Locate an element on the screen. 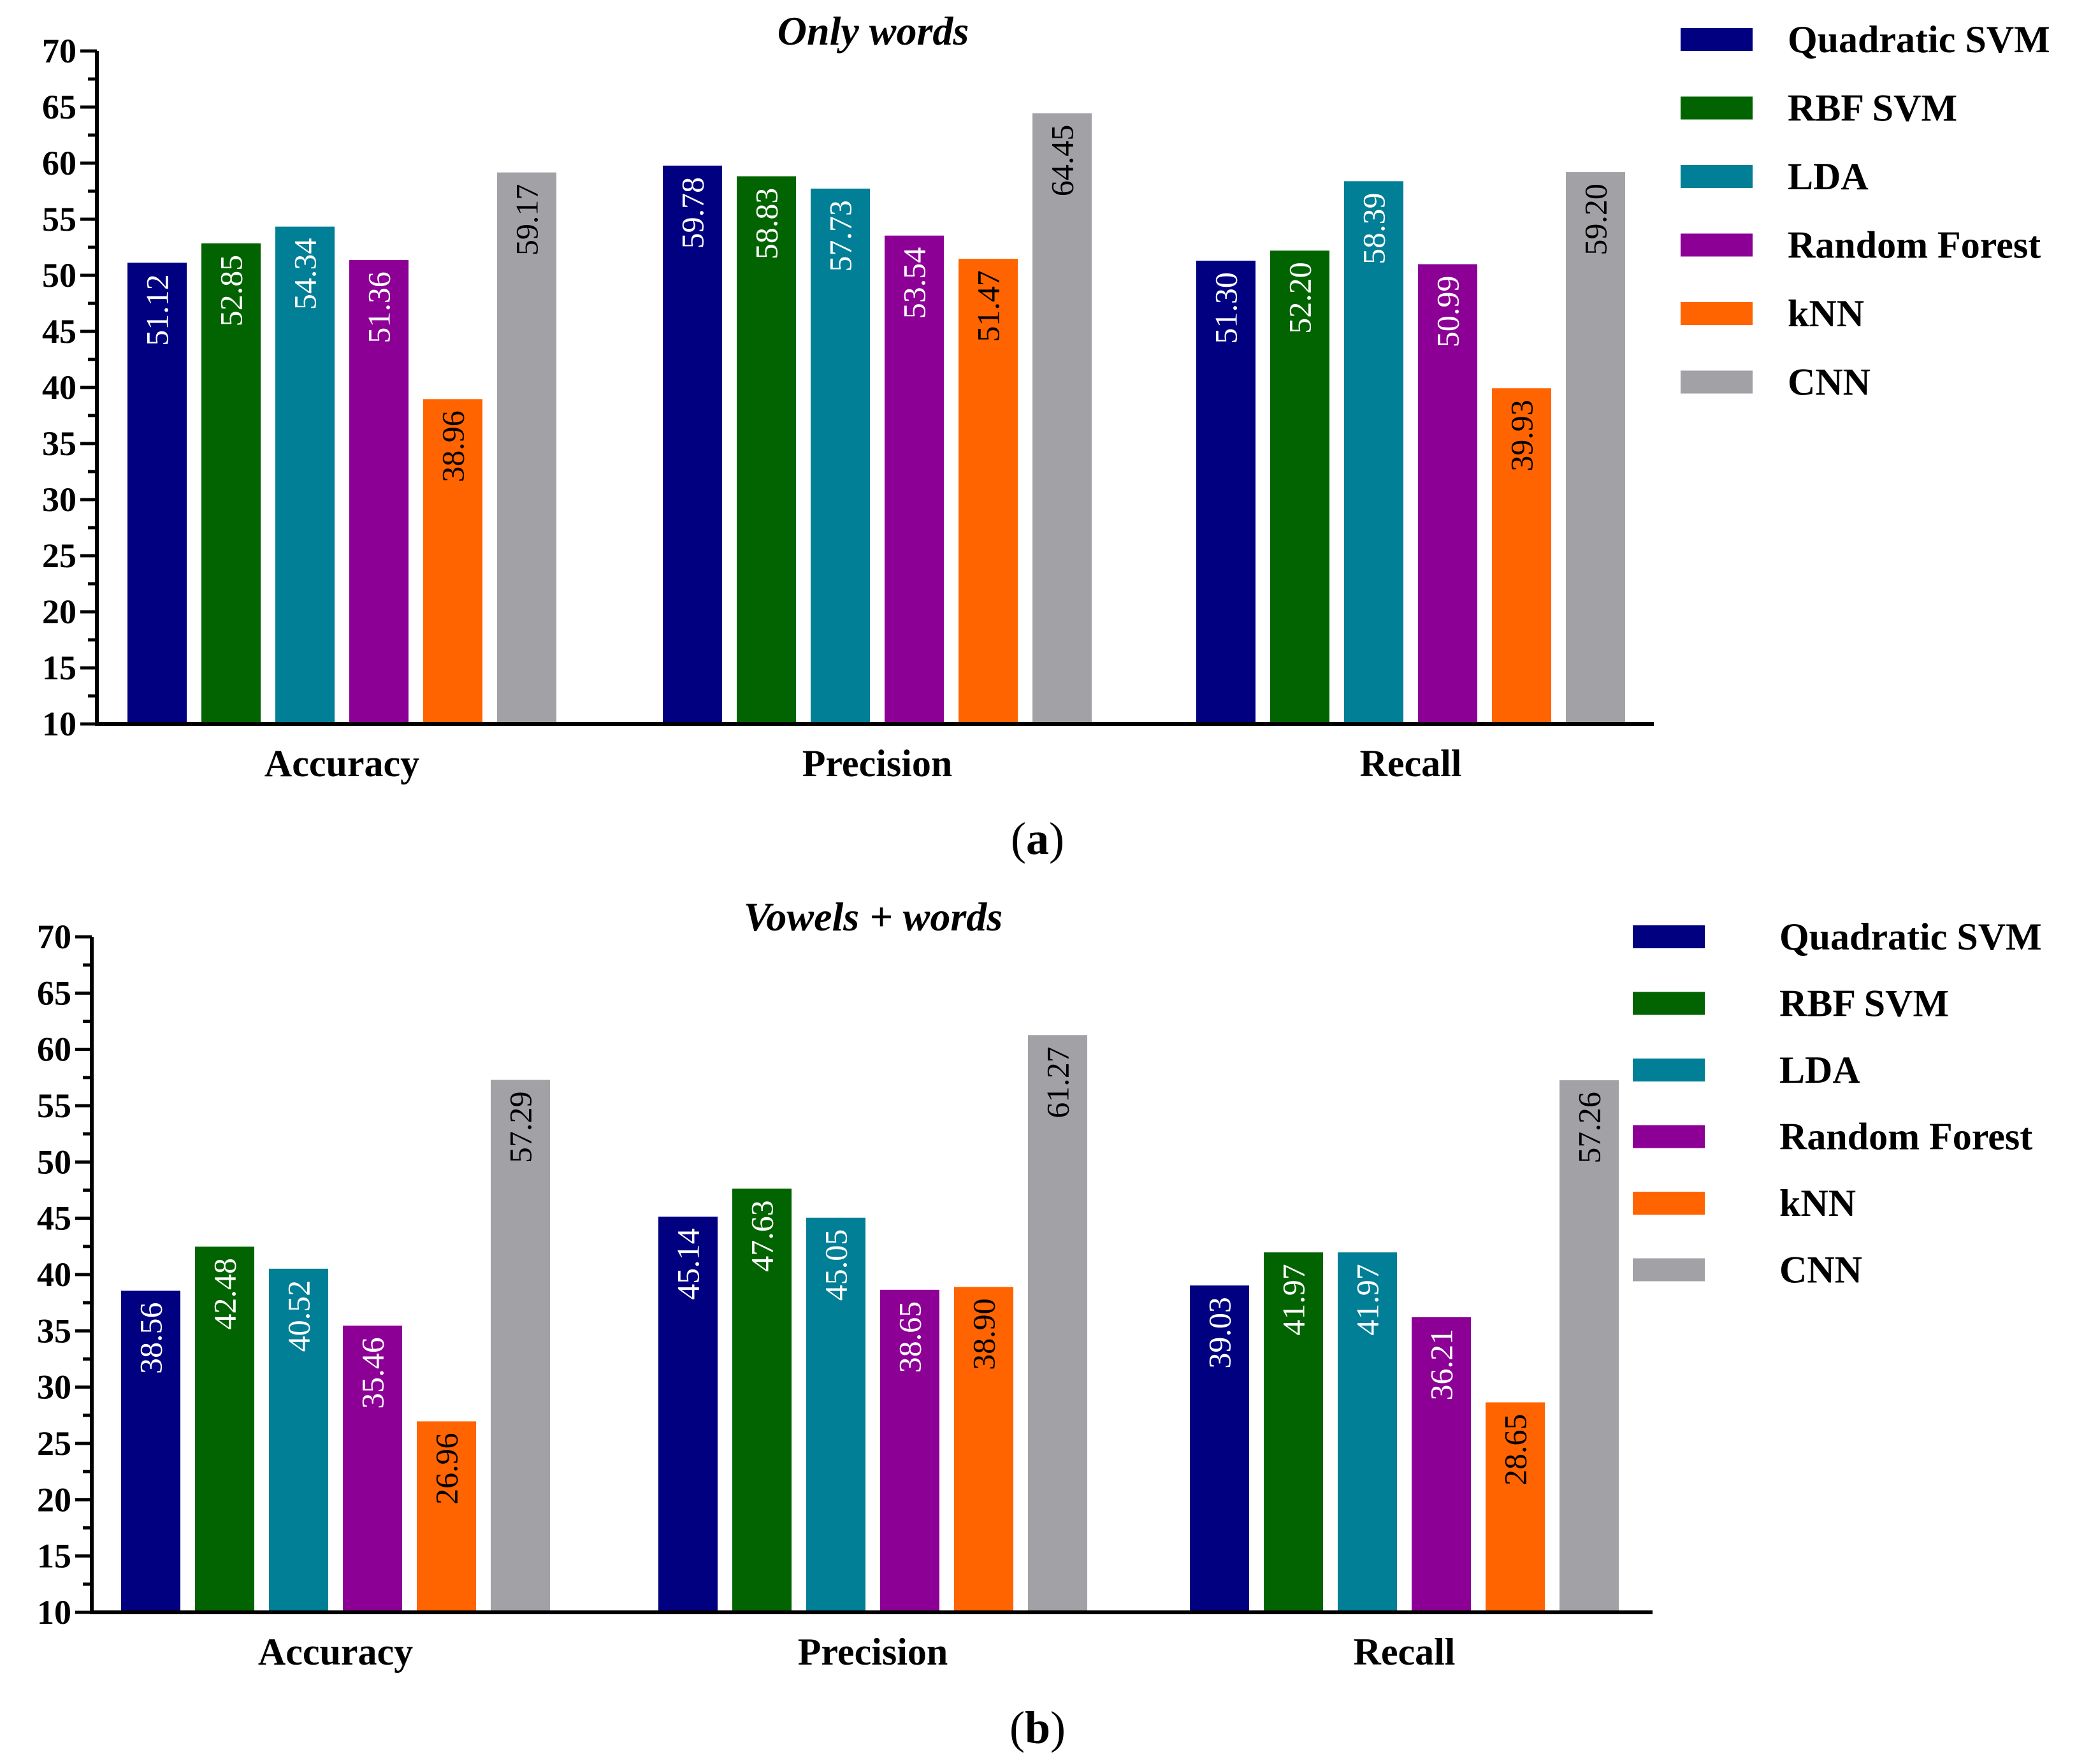 The height and width of the screenshot is (1764, 2077). y-tick-label: 20 is located at coordinates (59, 612).